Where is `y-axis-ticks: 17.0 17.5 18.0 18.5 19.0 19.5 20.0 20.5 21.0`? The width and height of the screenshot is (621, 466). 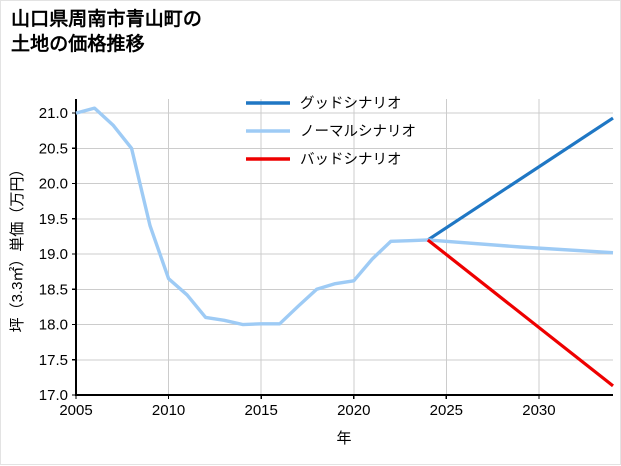
y-axis-ticks: 17.0 17.5 18.0 18.5 19.0 19.5 20.0 20.5 21.0 is located at coordinates (57, 254).